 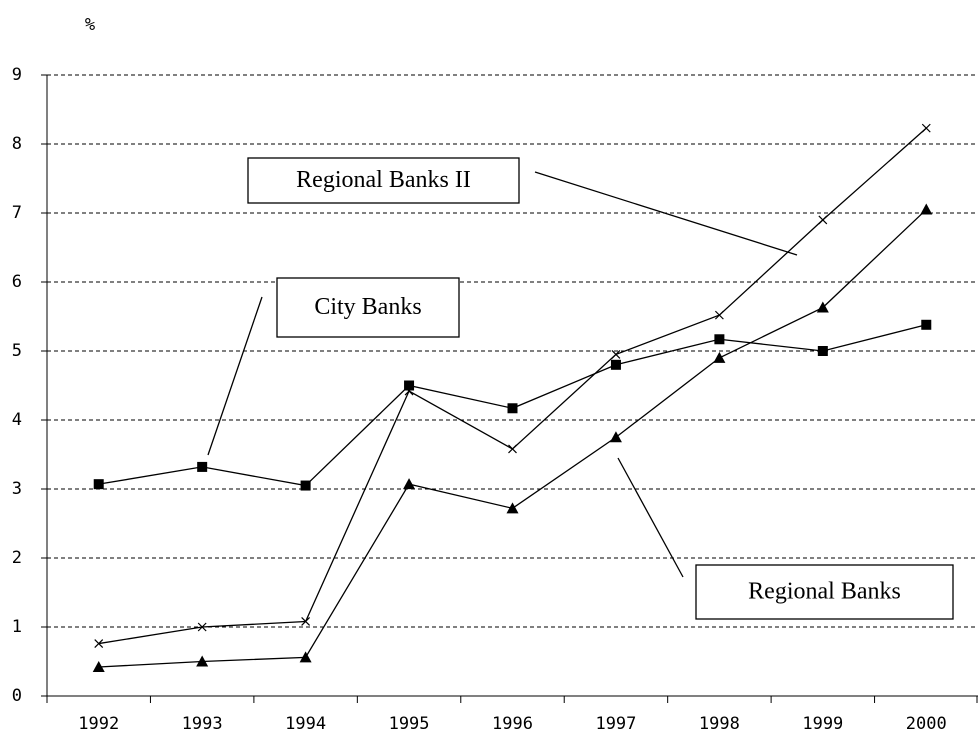 What do you see at coordinates (305, 724) in the screenshot?
I see `x-tick-label: 1994` at bounding box center [305, 724].